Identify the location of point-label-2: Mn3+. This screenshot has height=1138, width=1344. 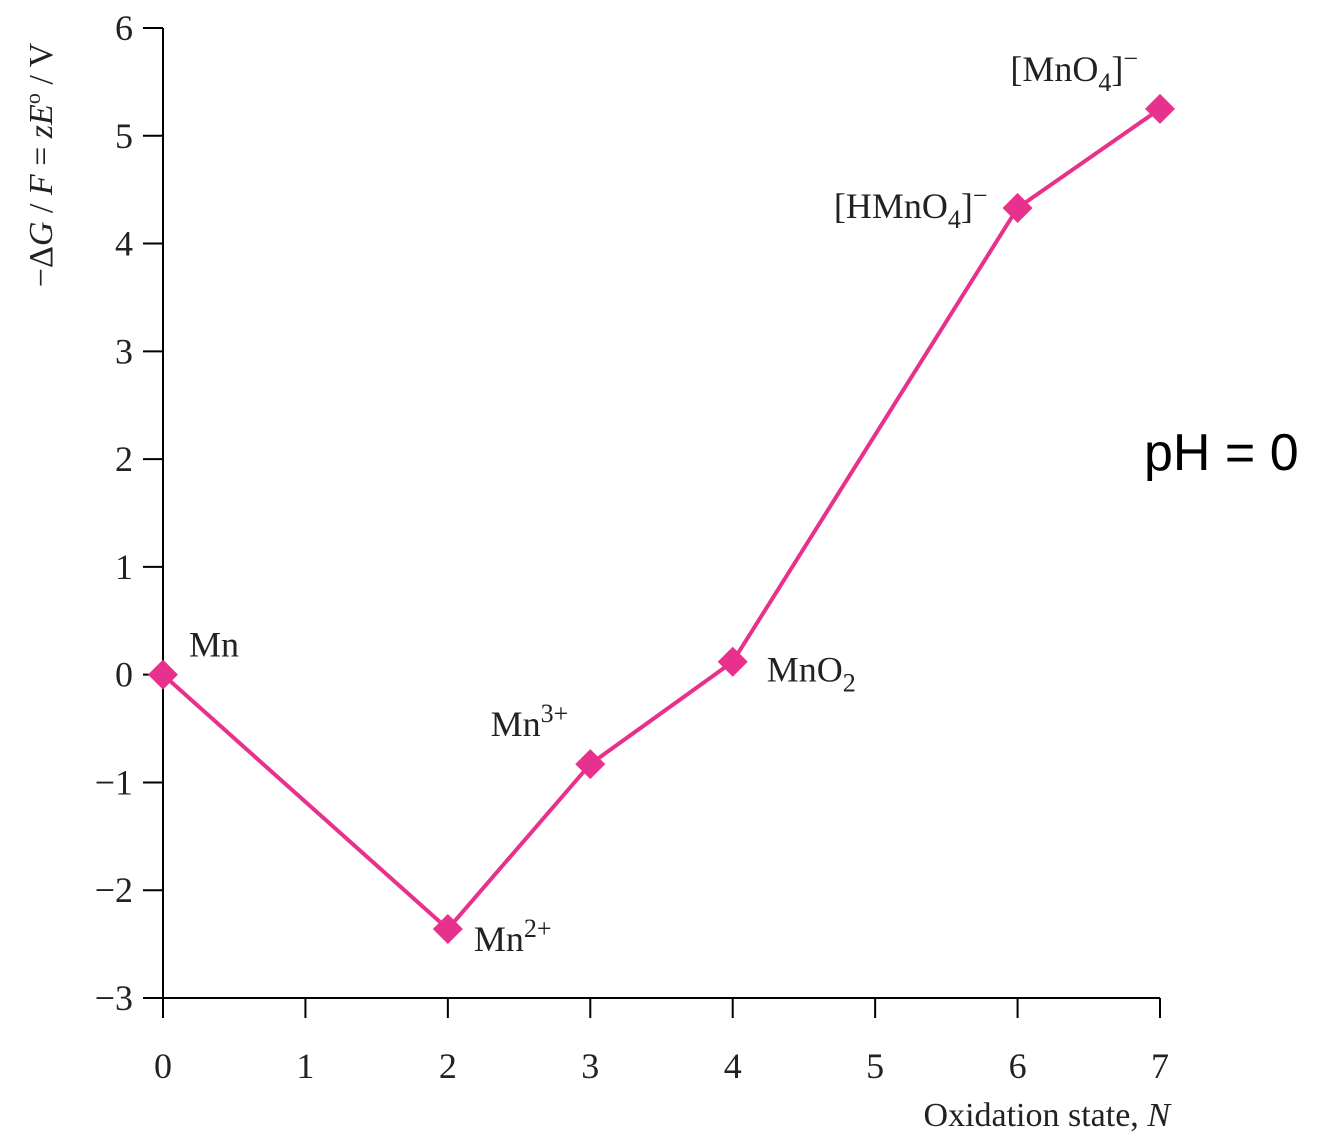
(530, 721).